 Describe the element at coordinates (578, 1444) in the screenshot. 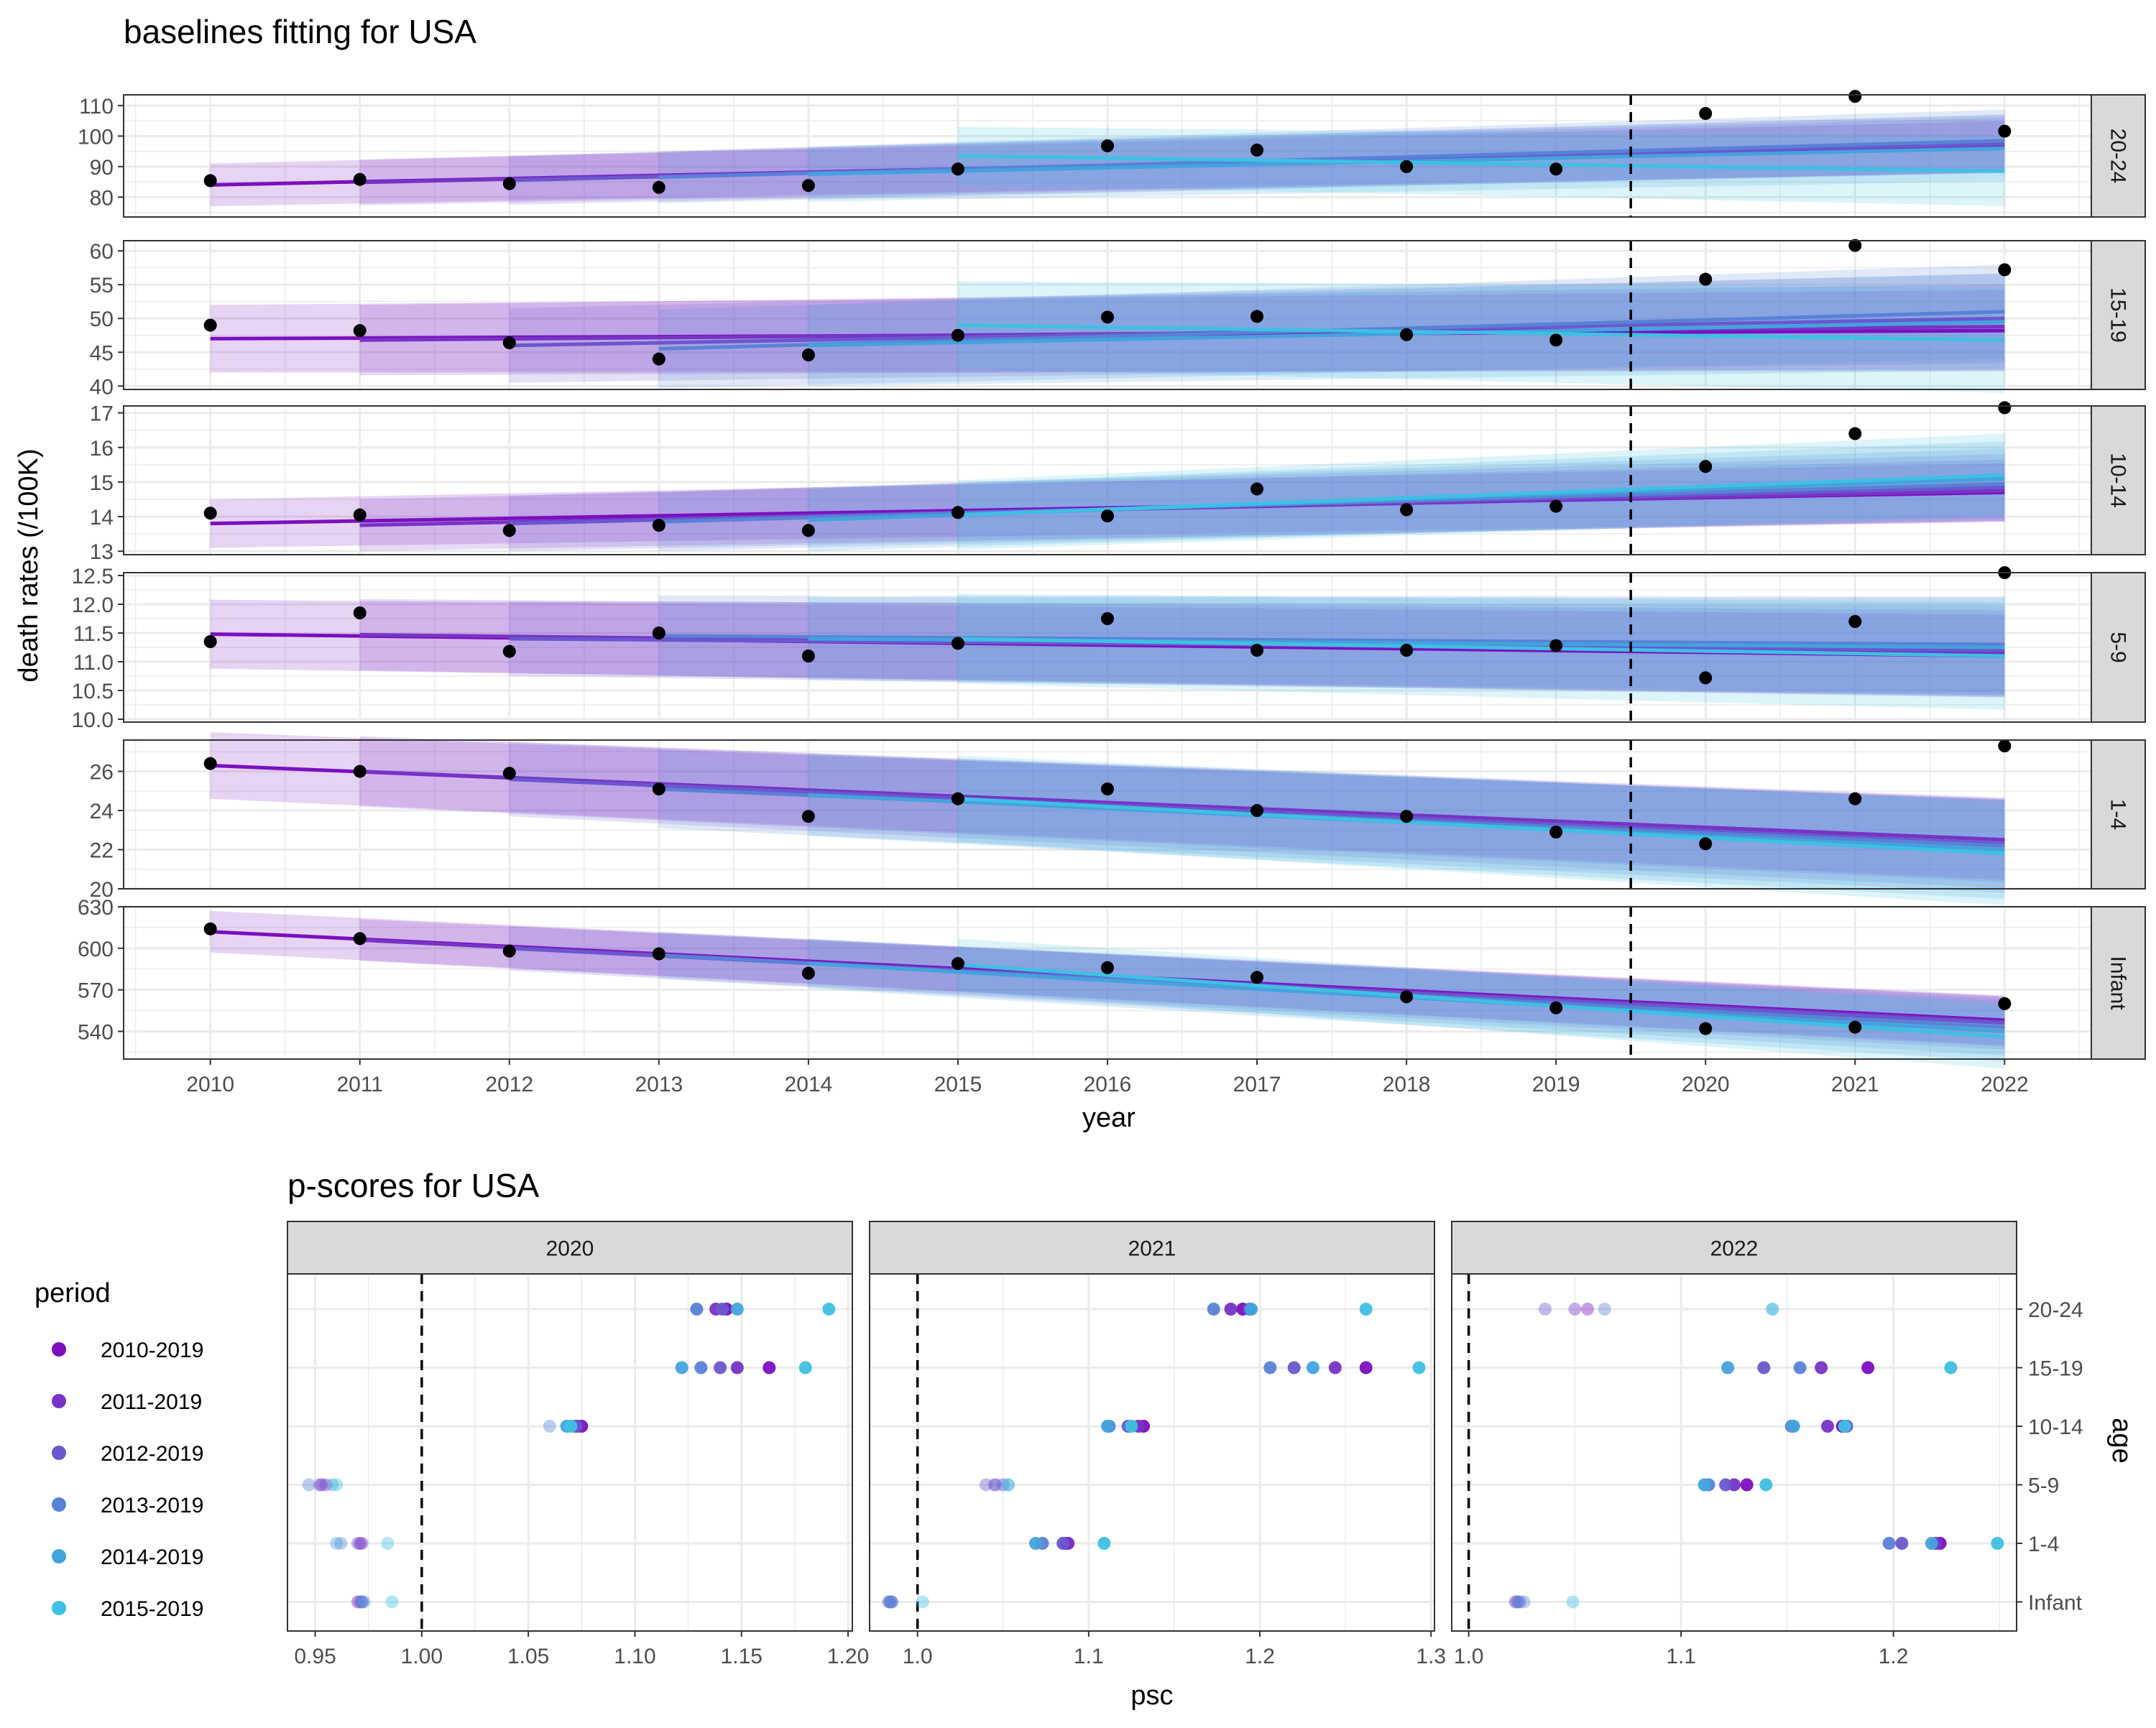

I see `psc-panel-2020: 2020 0.95 1.00 1.05 1.10 1.15 1.20` at that location.